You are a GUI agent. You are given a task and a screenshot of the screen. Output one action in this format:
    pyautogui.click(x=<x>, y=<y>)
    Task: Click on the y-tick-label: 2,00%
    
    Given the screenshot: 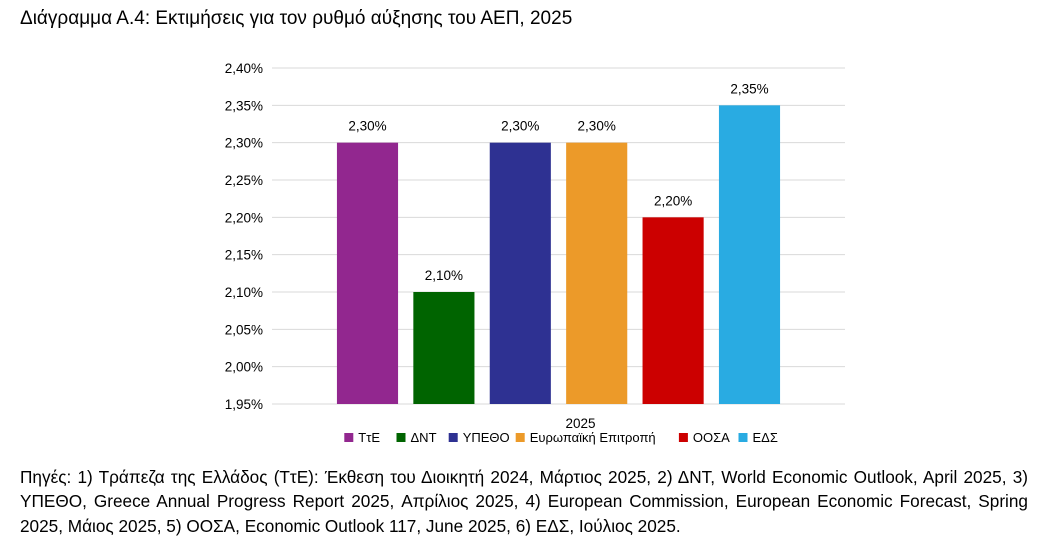 What is the action you would take?
    pyautogui.click(x=244, y=367)
    